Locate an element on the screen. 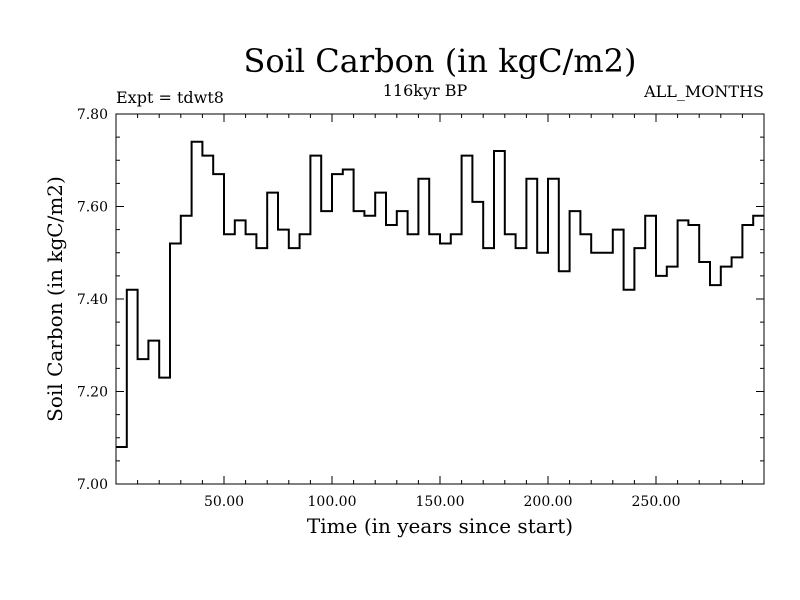  y-tick-label: 7.20 is located at coordinates (92, 393).